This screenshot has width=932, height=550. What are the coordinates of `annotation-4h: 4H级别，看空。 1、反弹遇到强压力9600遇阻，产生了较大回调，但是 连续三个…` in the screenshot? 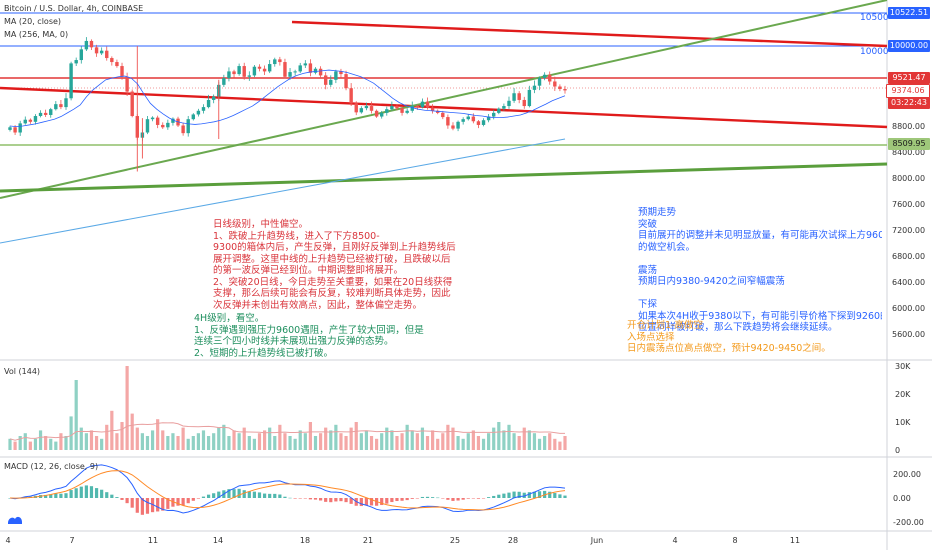 It's located at (309, 336).